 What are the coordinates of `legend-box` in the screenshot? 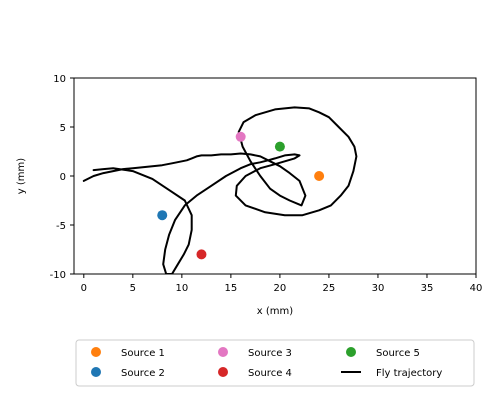 It's located at (275, 363).